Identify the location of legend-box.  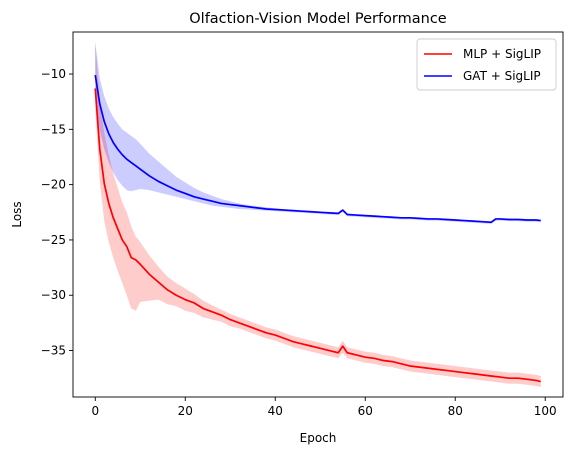
(486, 64).